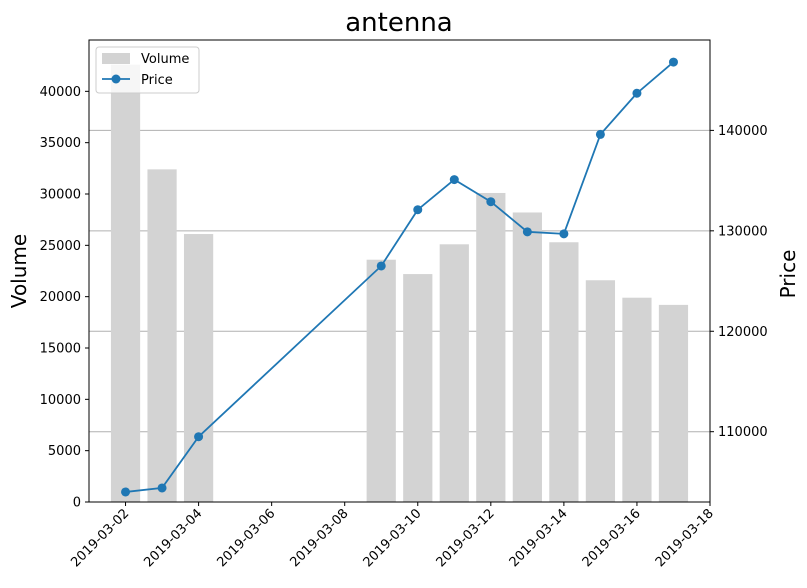 This screenshot has height=588, width=807. What do you see at coordinates (743, 332) in the screenshot?
I see `right-tick-label: 120000` at bounding box center [743, 332].